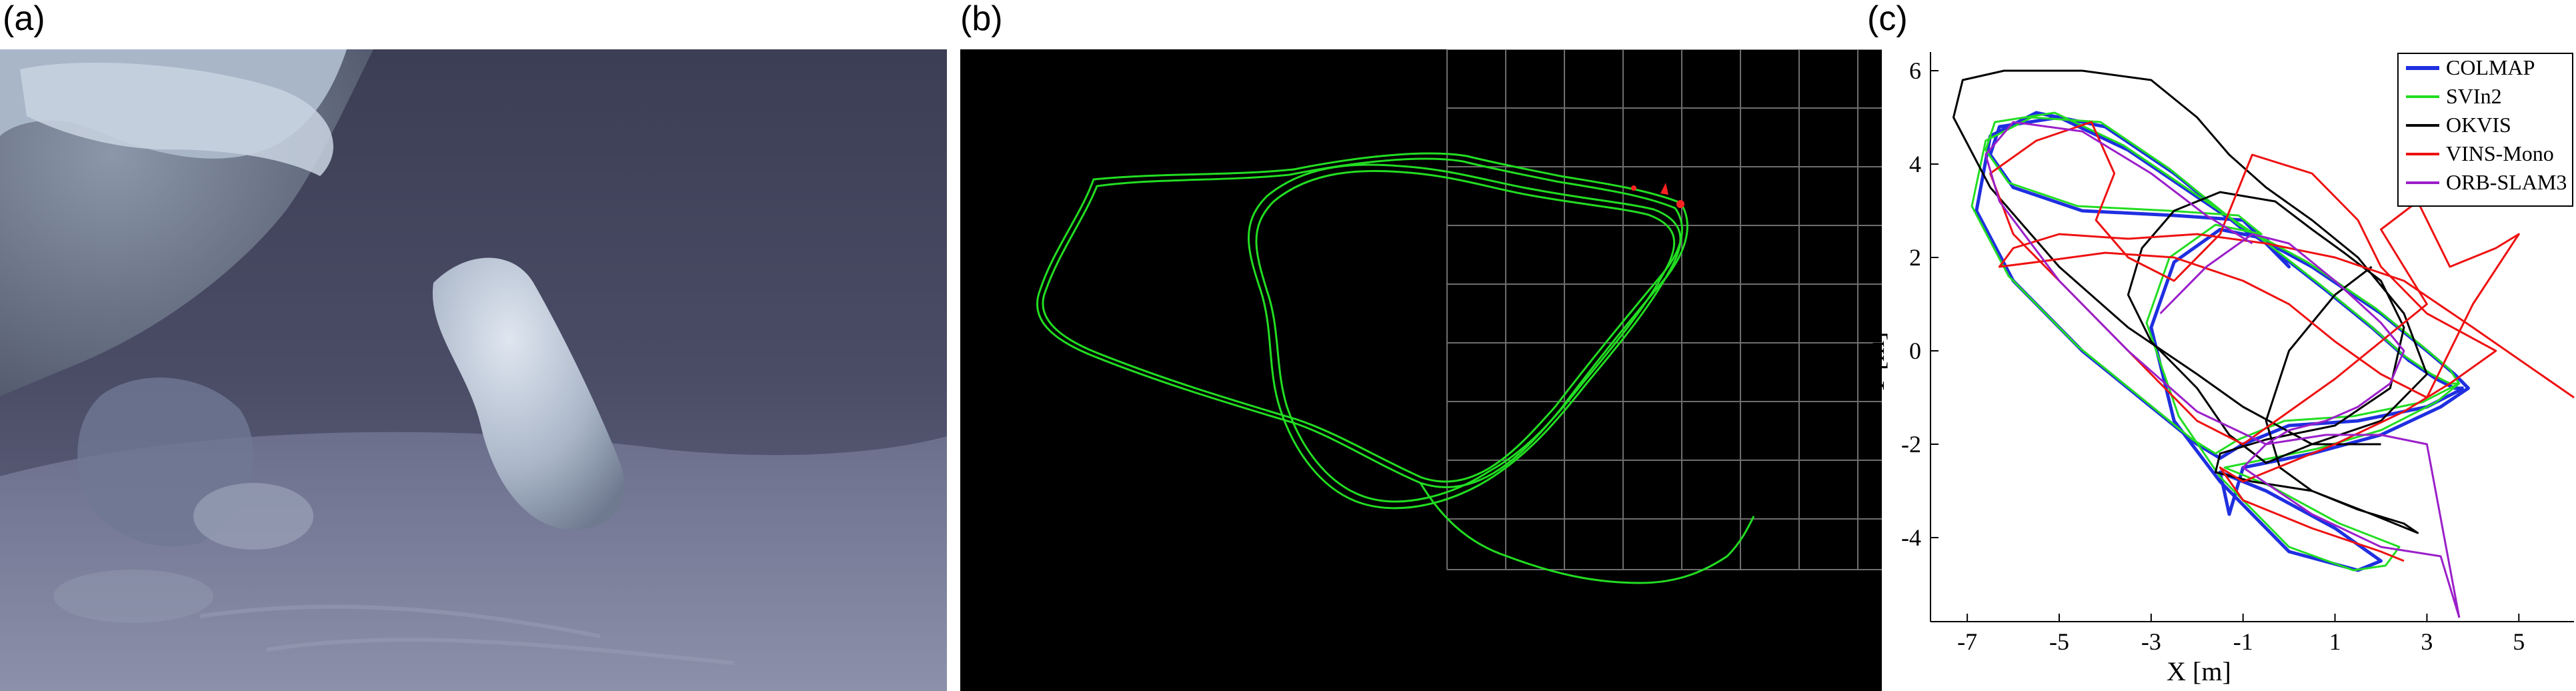 The height and width of the screenshot is (691, 2576). Describe the element at coordinates (1664, 309) in the screenshot. I see `ground-grid` at that location.